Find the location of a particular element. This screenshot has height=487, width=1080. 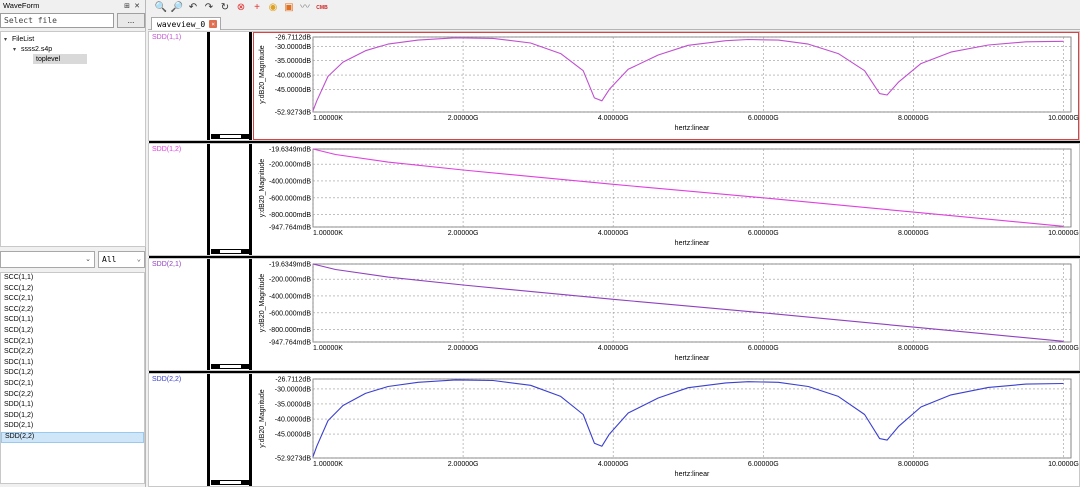

redo-icon: ↷ is located at coordinates (209, 7).